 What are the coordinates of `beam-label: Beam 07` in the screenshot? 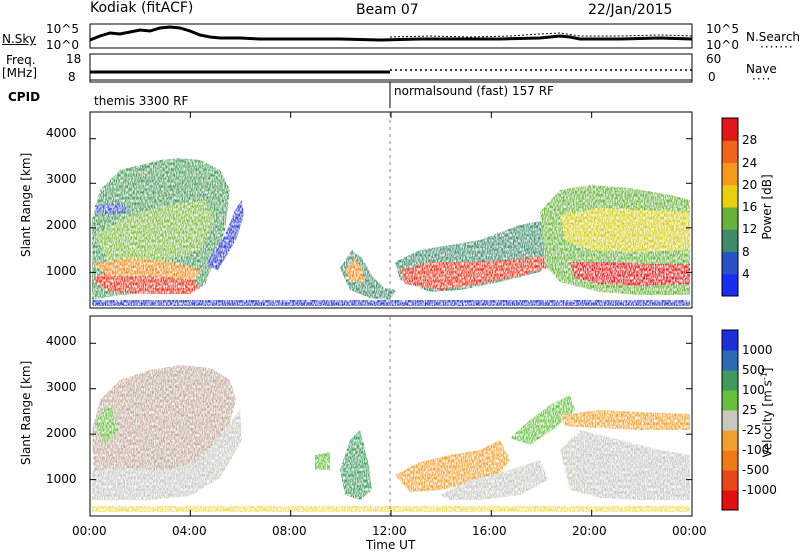 It's located at (387, 10).